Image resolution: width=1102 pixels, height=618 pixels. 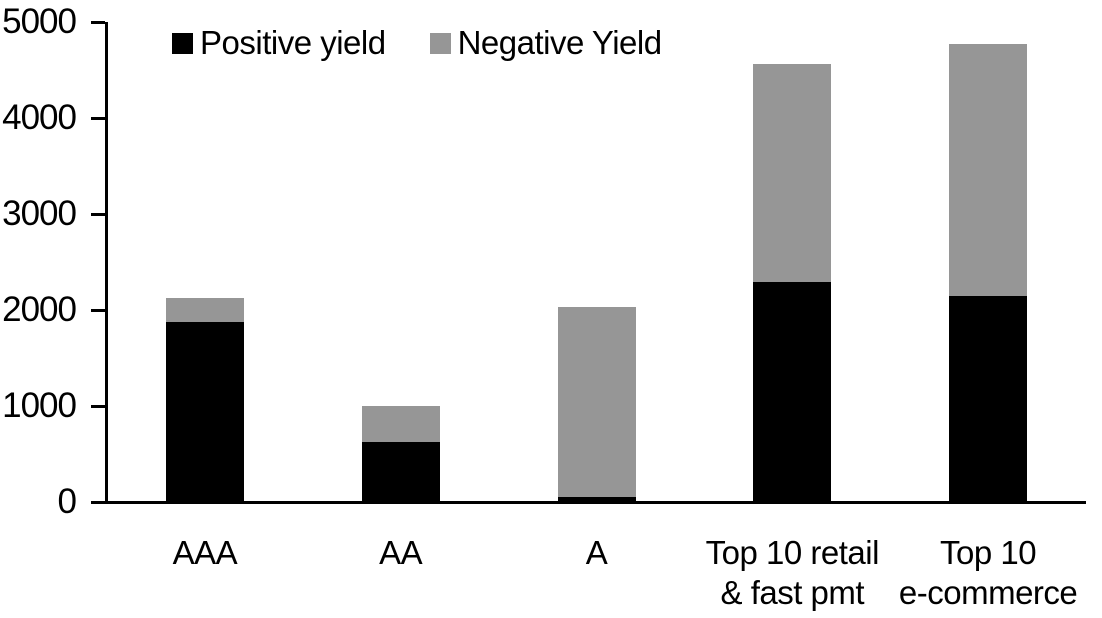 I want to click on bar-segment-a-positive-yield, so click(x=597, y=499).